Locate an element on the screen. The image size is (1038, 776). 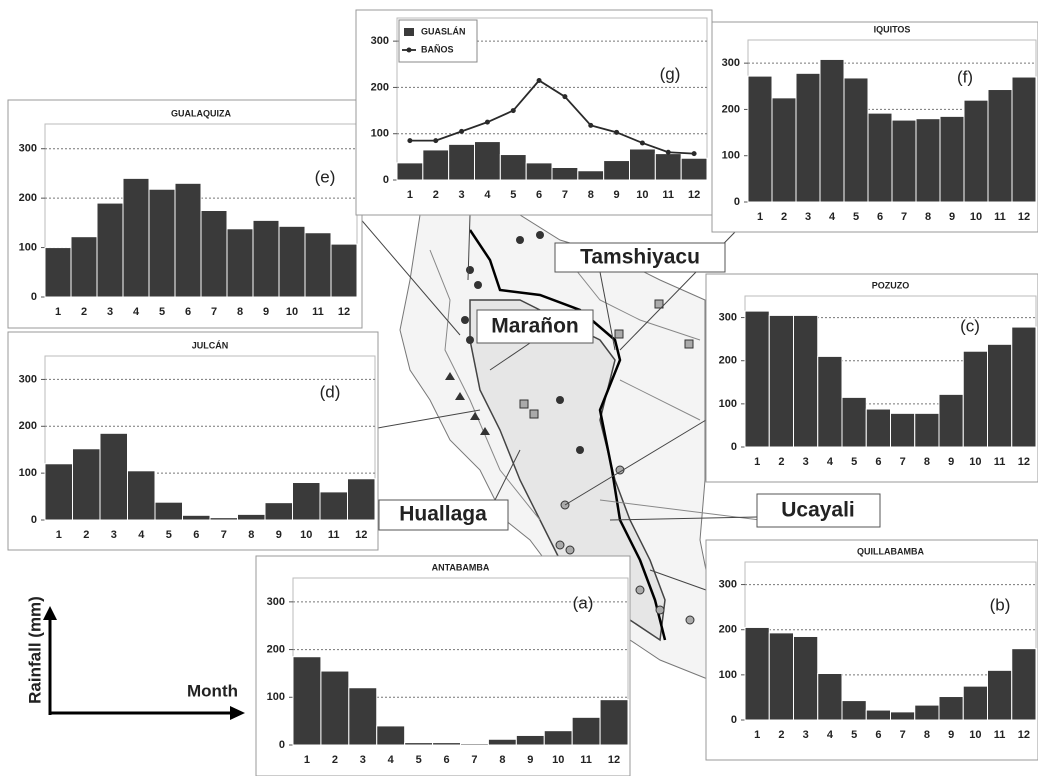
line is located at coordinates (552, 117).